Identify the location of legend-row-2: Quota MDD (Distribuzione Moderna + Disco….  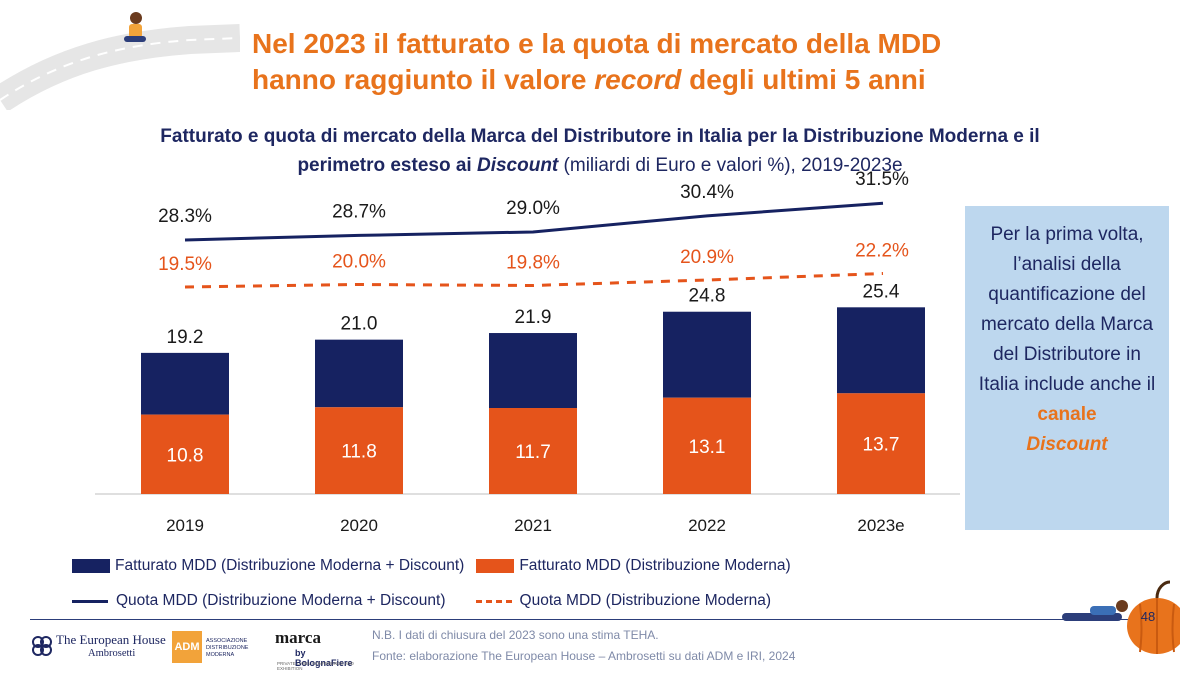
(421, 601).